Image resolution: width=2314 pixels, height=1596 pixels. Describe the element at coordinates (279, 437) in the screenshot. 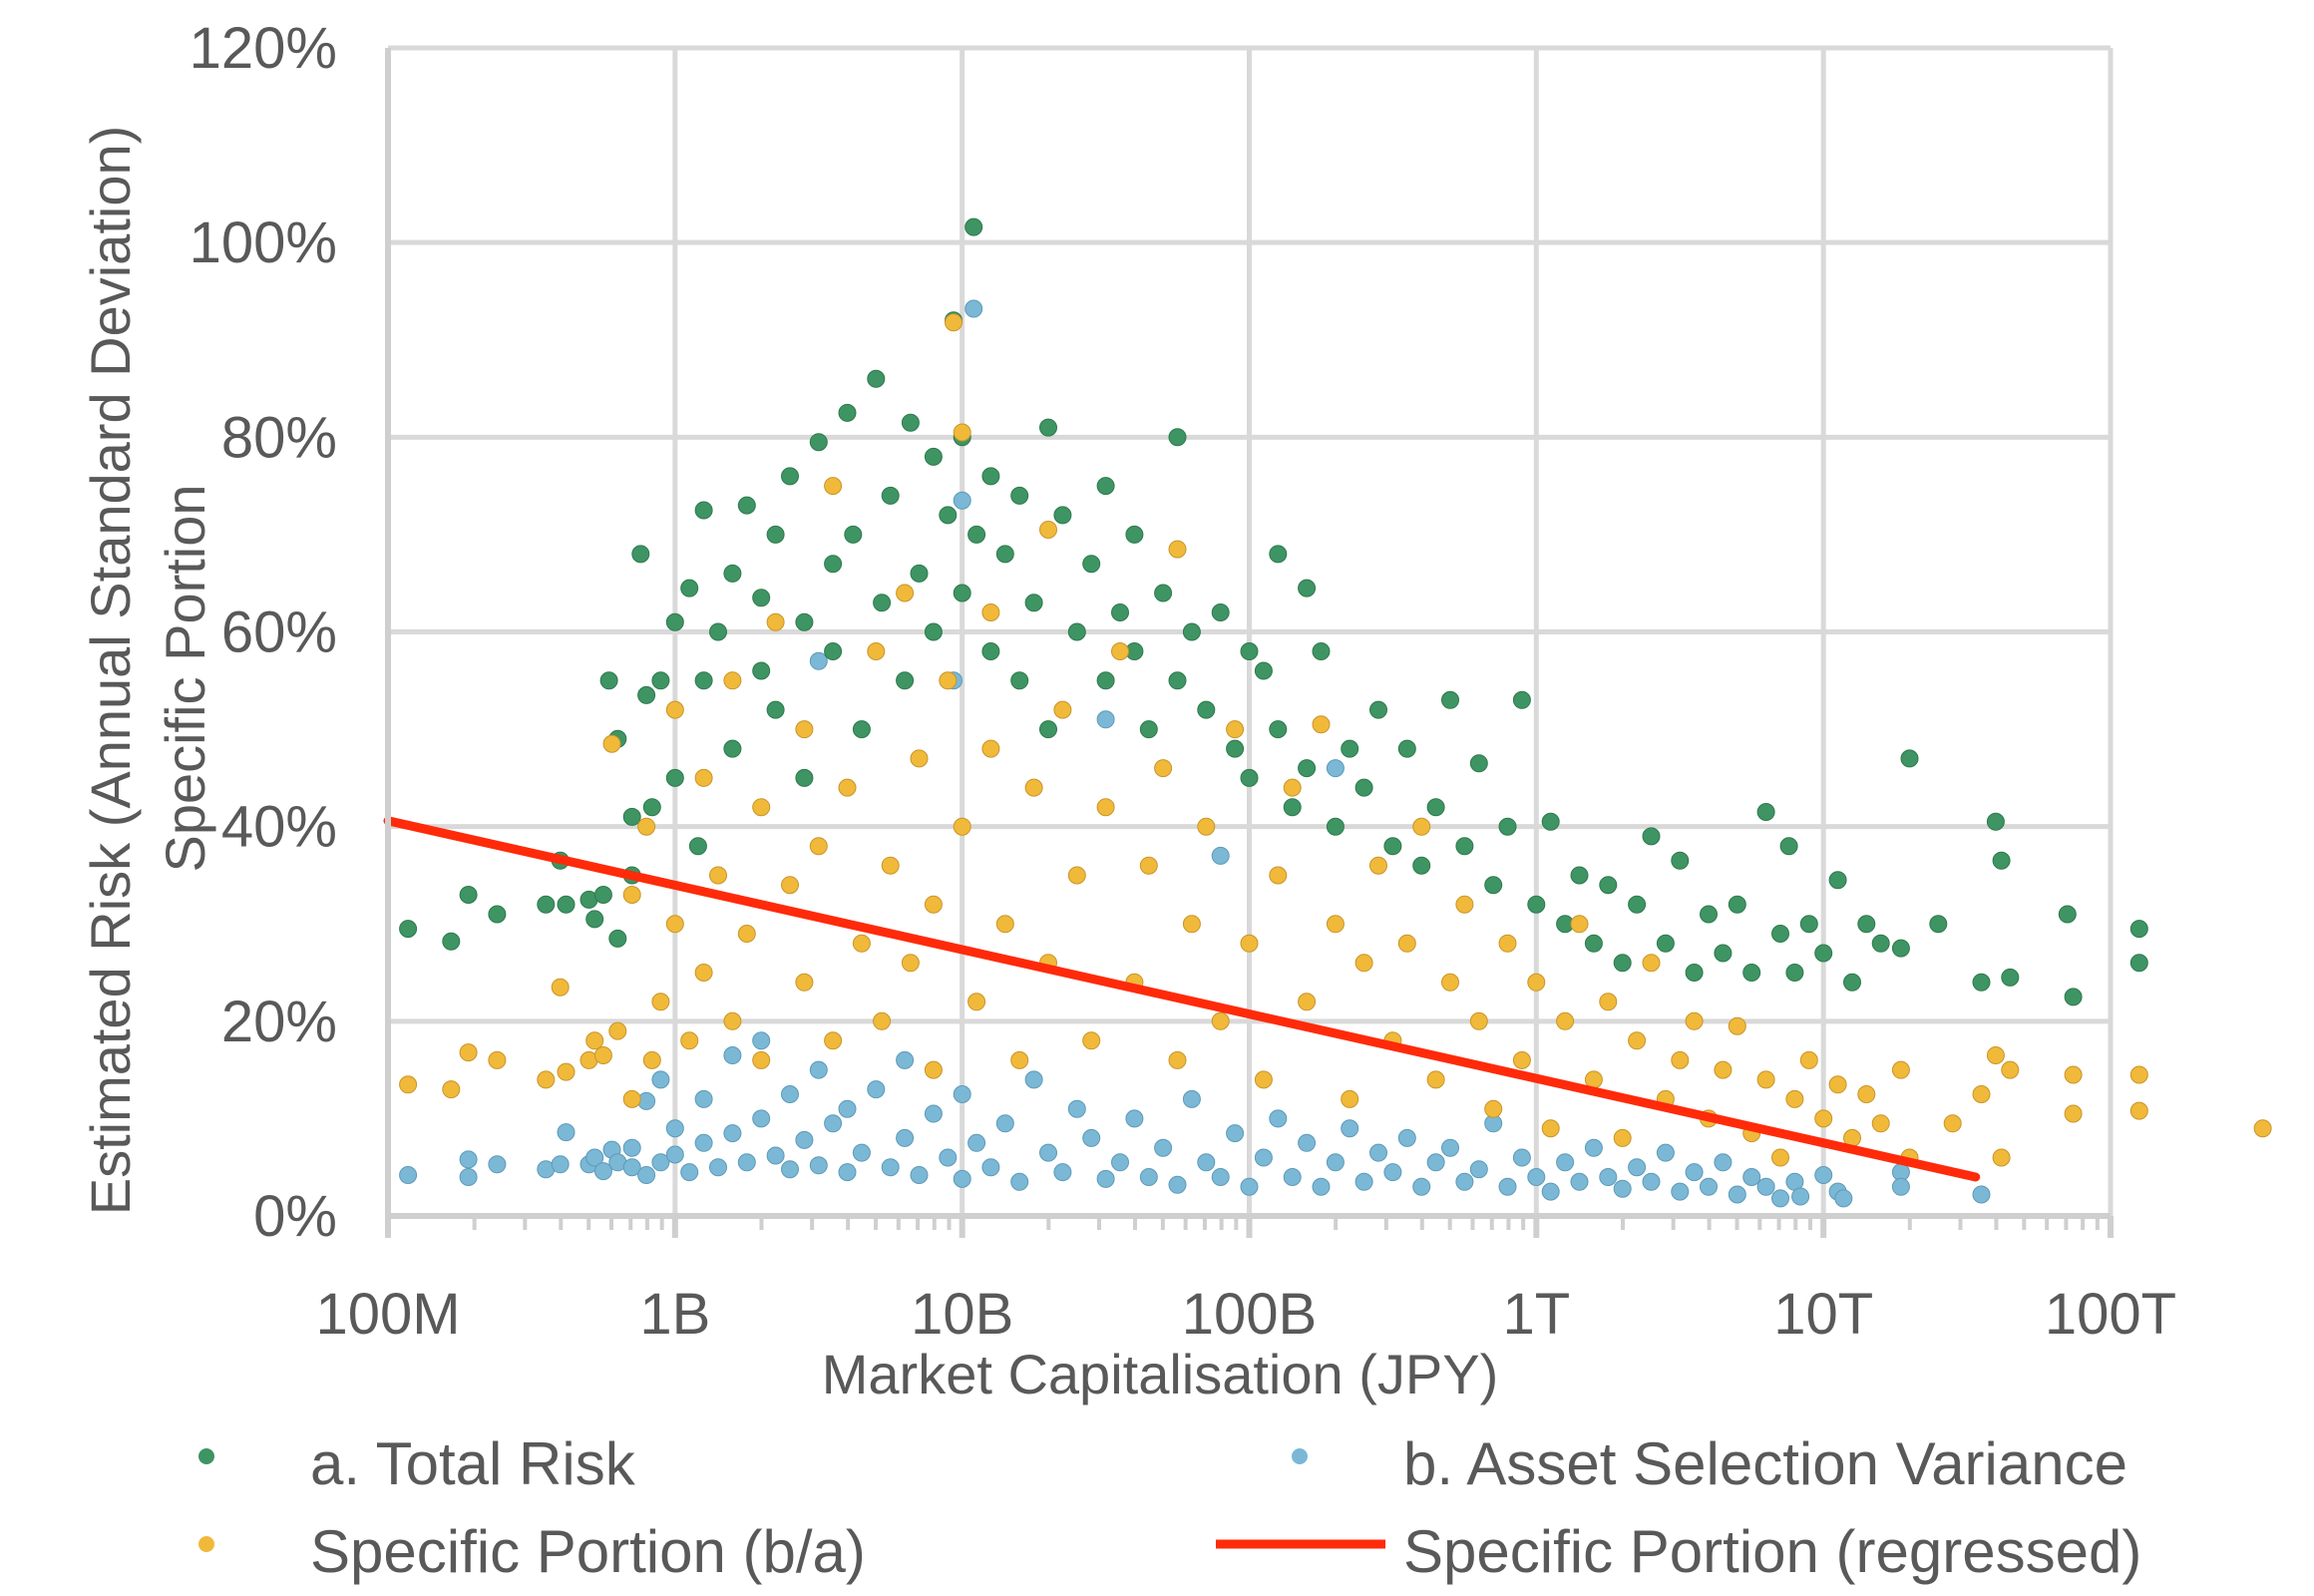

I see `y-tick-label: 80%` at that location.